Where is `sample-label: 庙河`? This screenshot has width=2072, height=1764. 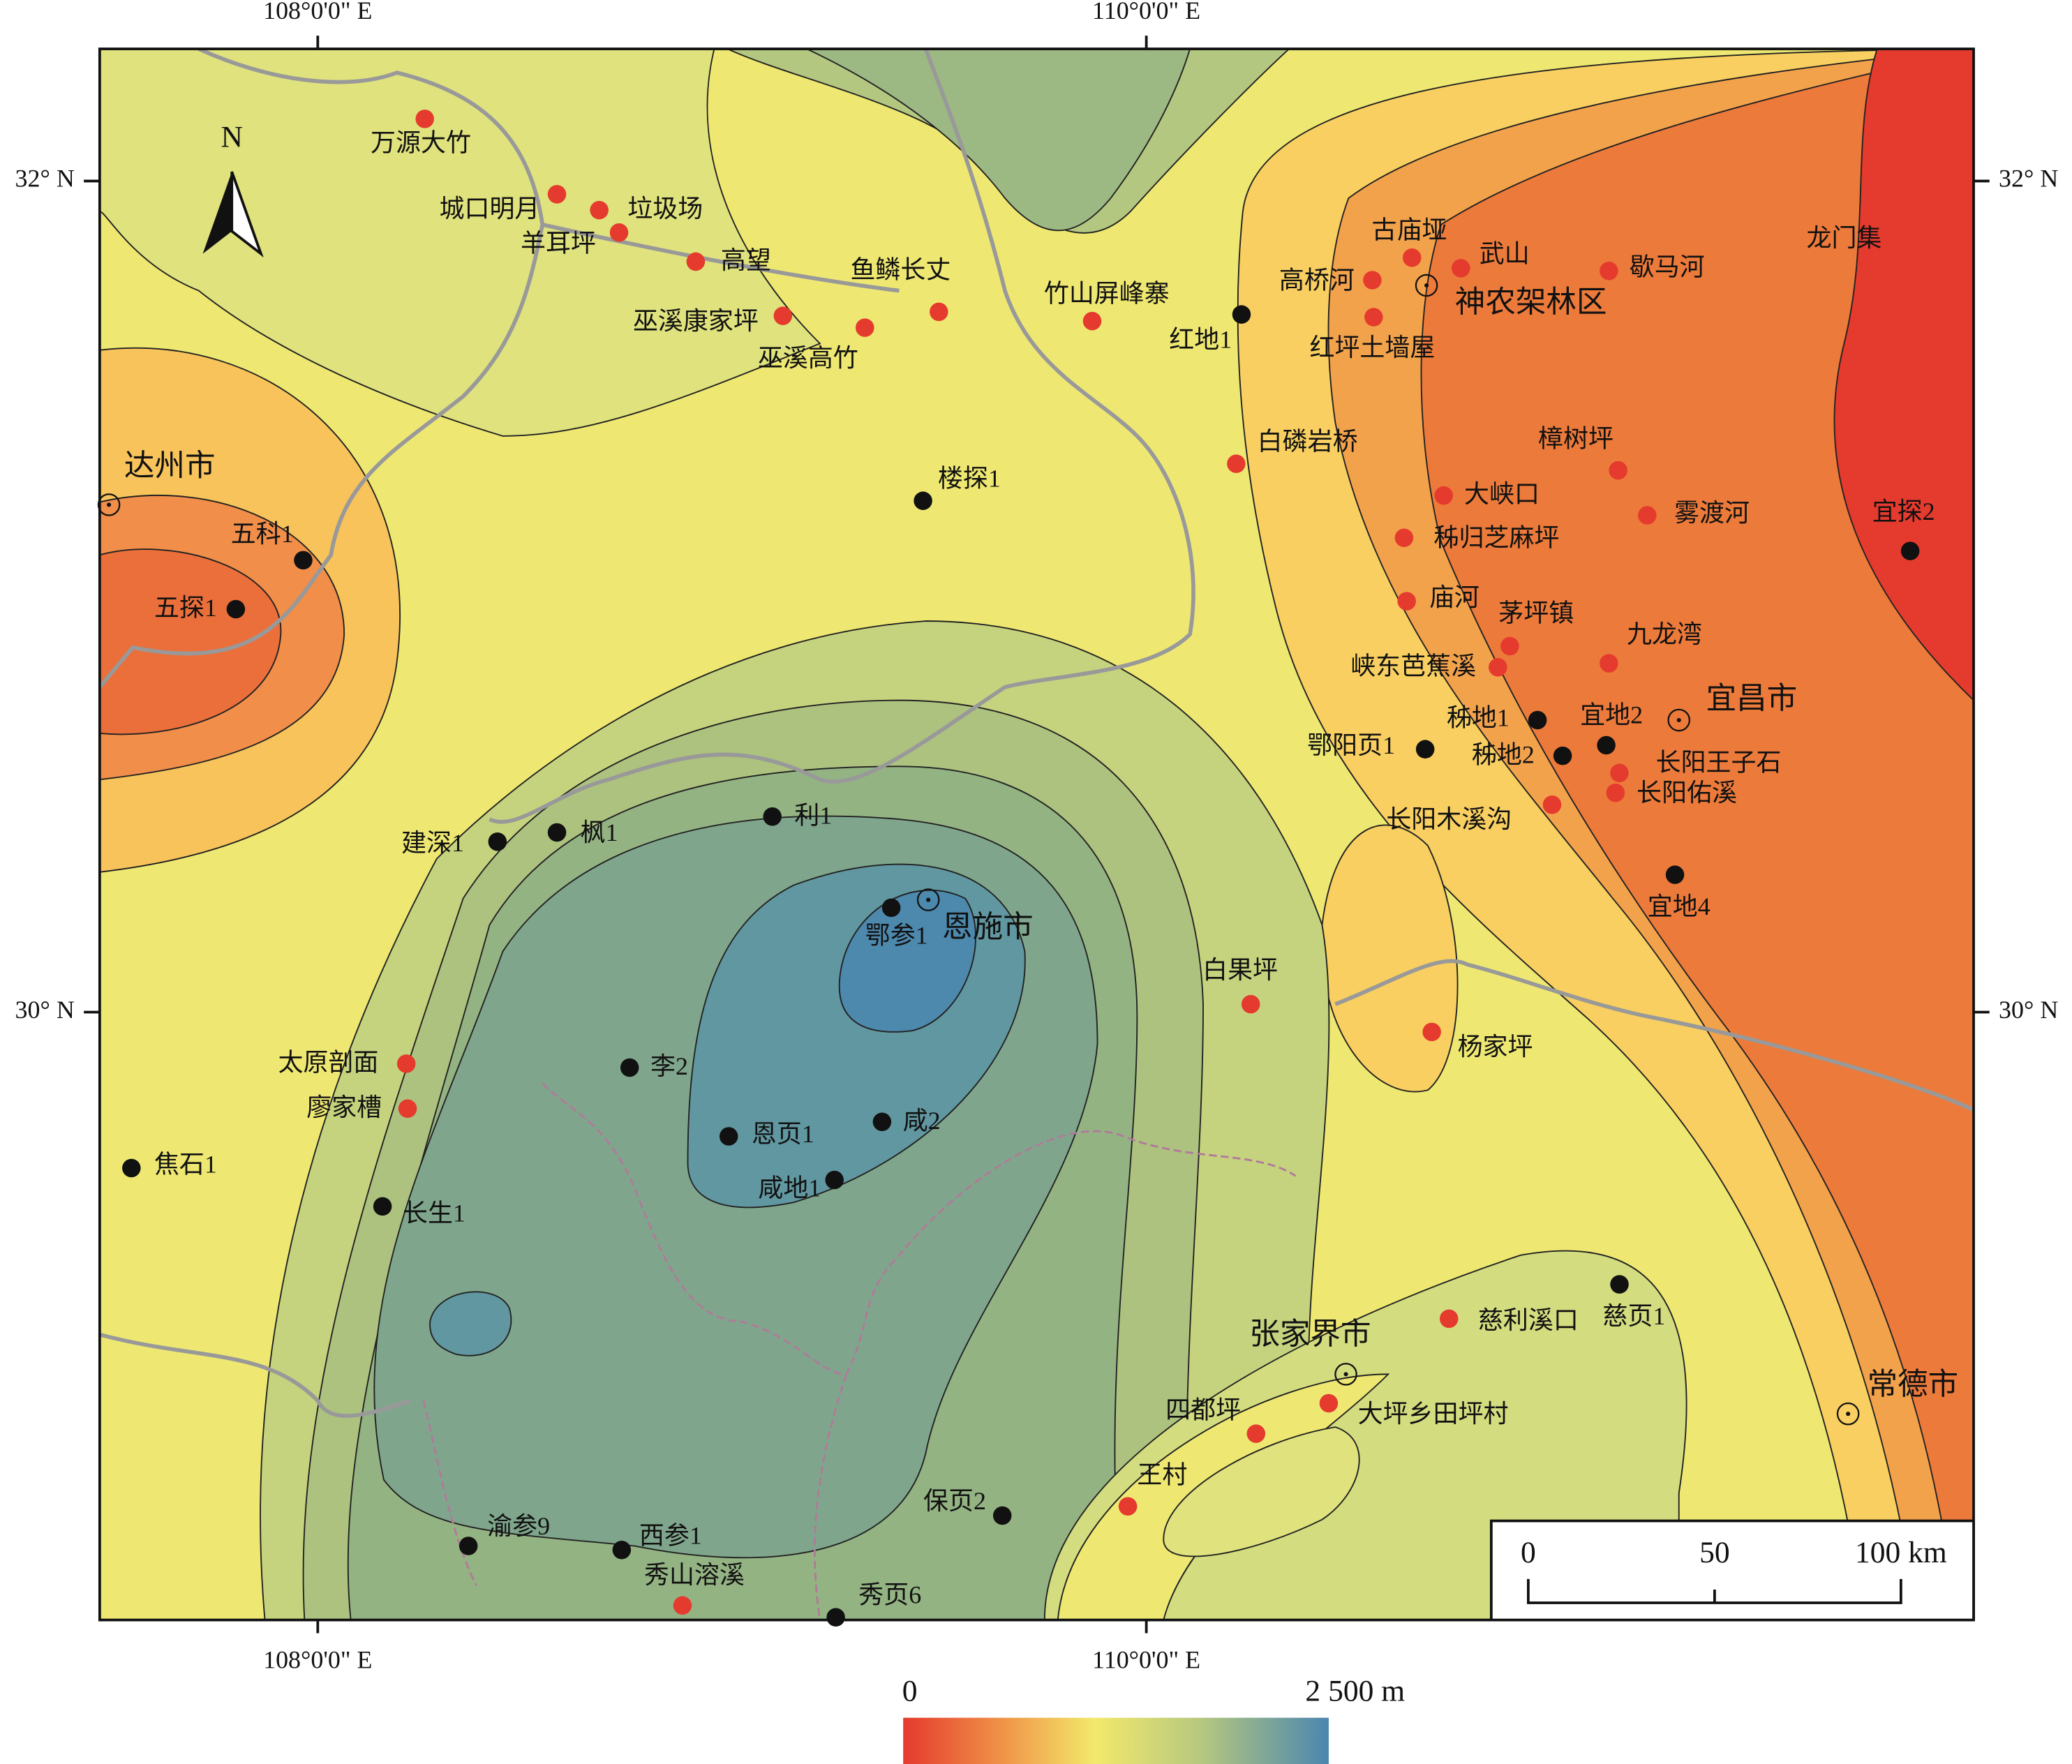
sample-label: 庙河 is located at coordinates (1455, 597).